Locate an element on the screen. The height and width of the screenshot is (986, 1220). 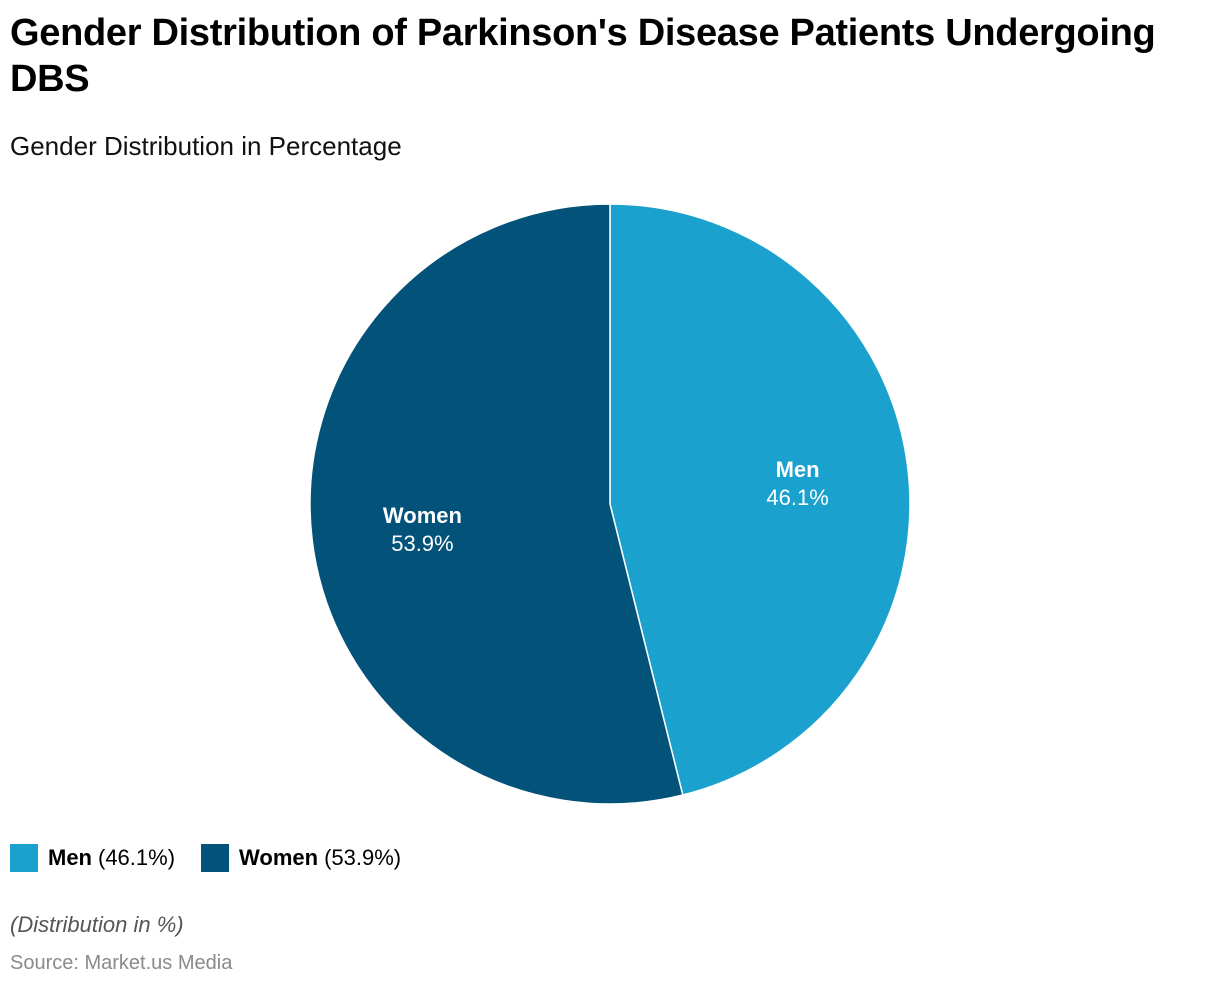
pie-slice-men is located at coordinates (760, 499).